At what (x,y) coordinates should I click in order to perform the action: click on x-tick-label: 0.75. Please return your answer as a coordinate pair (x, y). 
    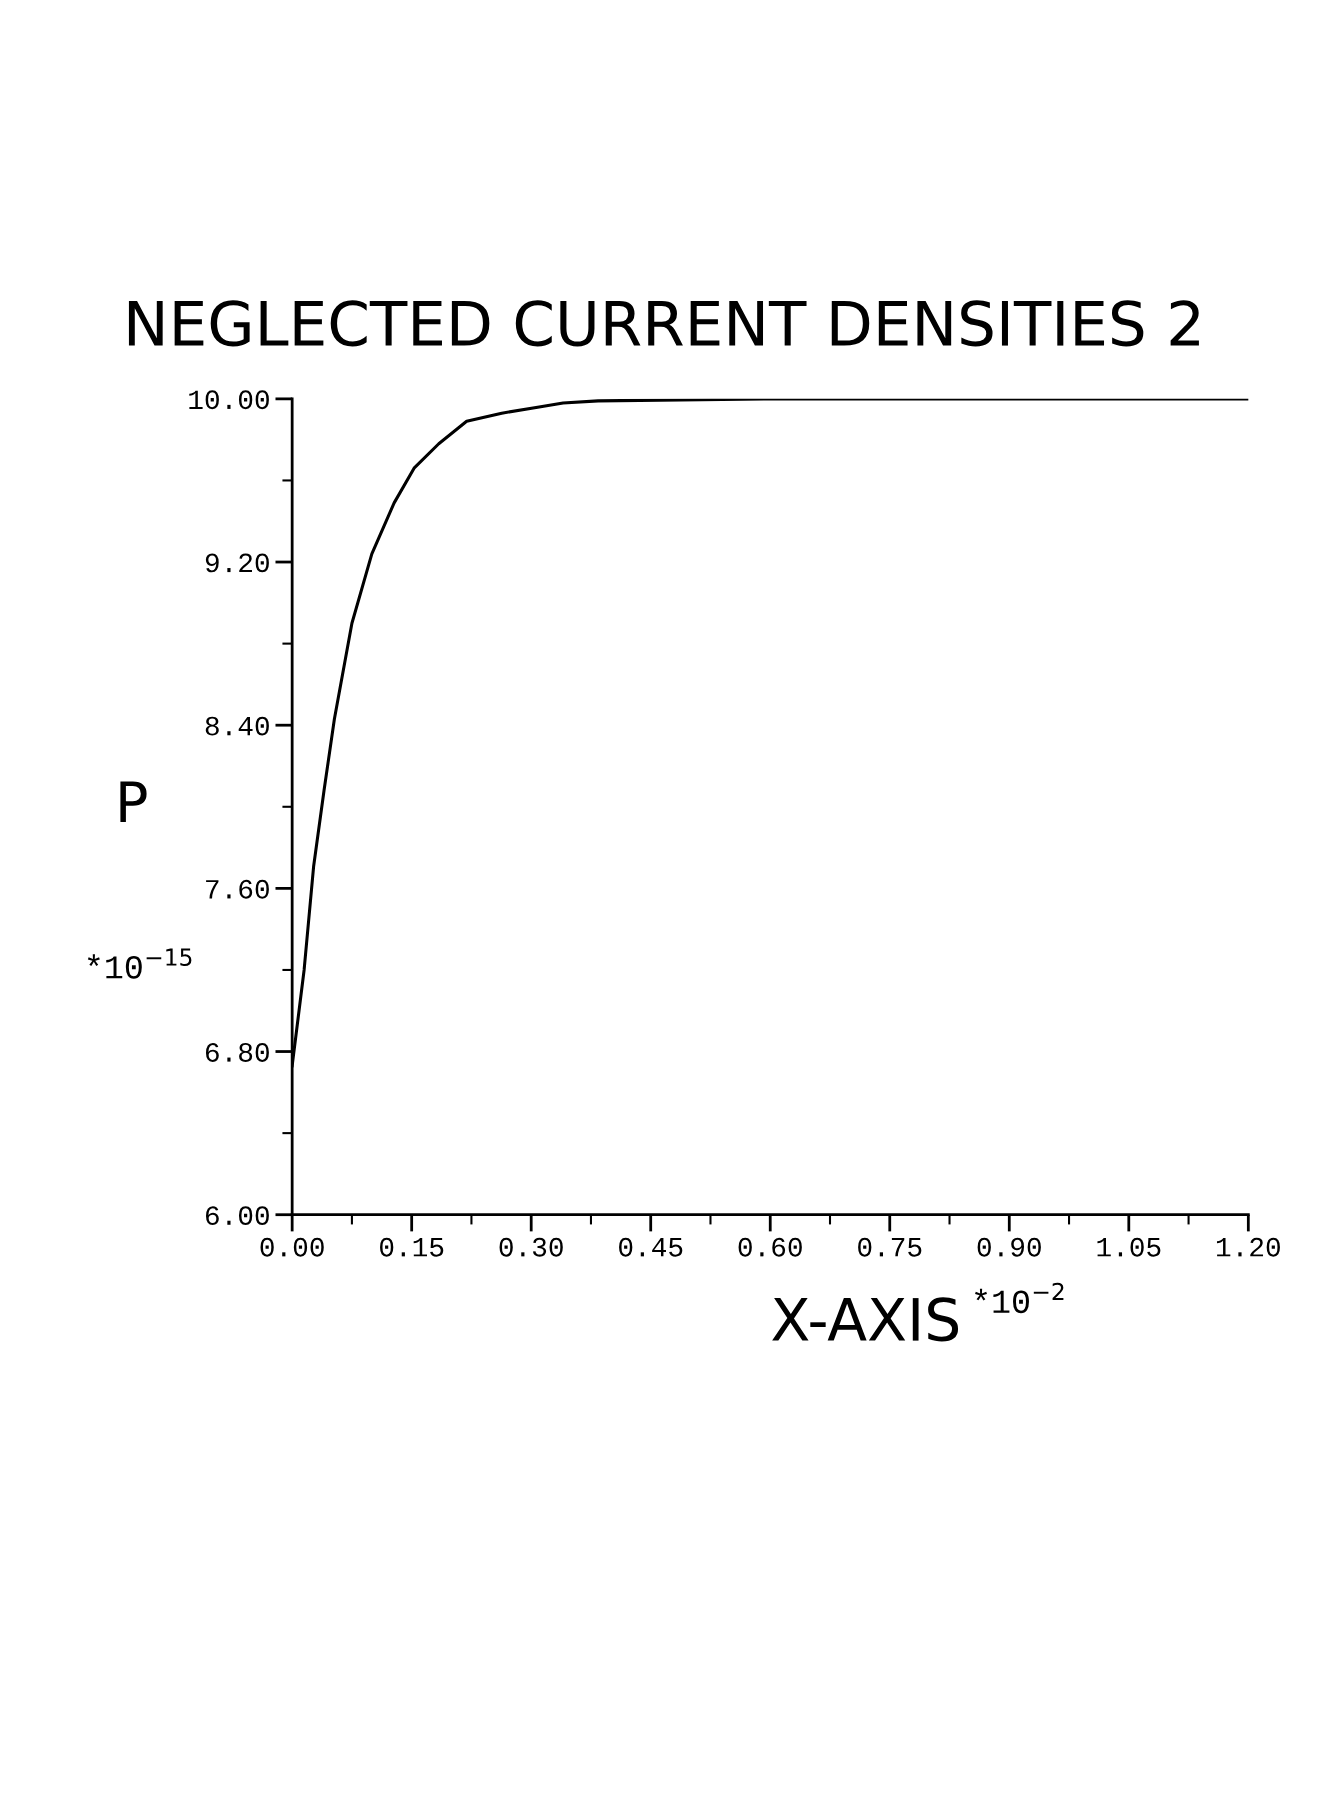
    Looking at the image, I should click on (890, 1247).